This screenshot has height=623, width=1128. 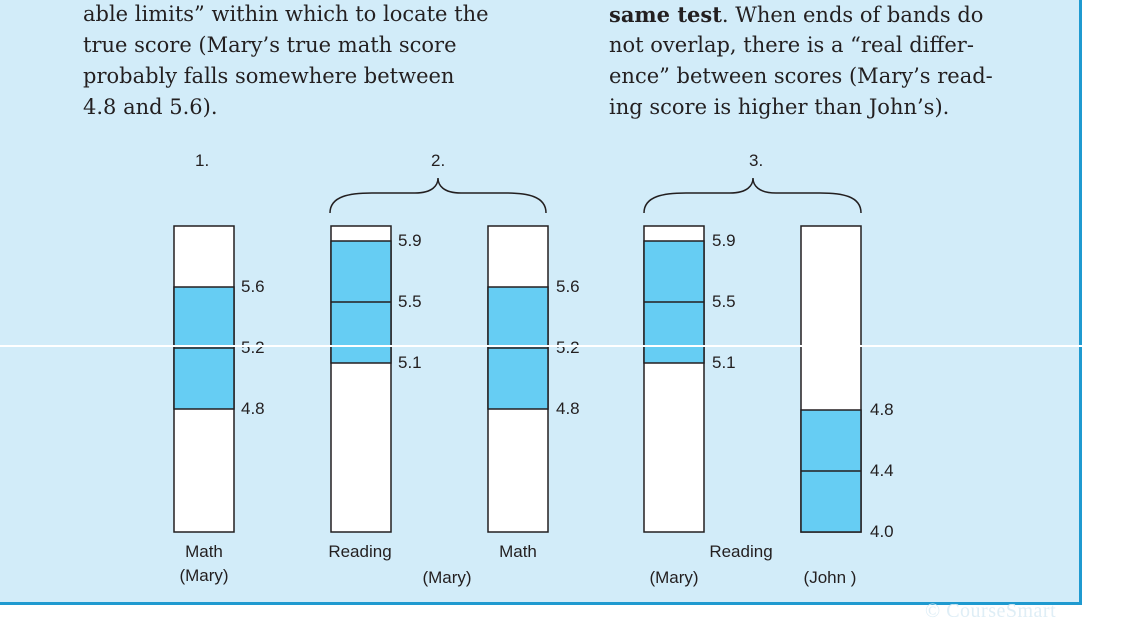 I want to click on bar-g3-reading-john, so click(x=831, y=379).